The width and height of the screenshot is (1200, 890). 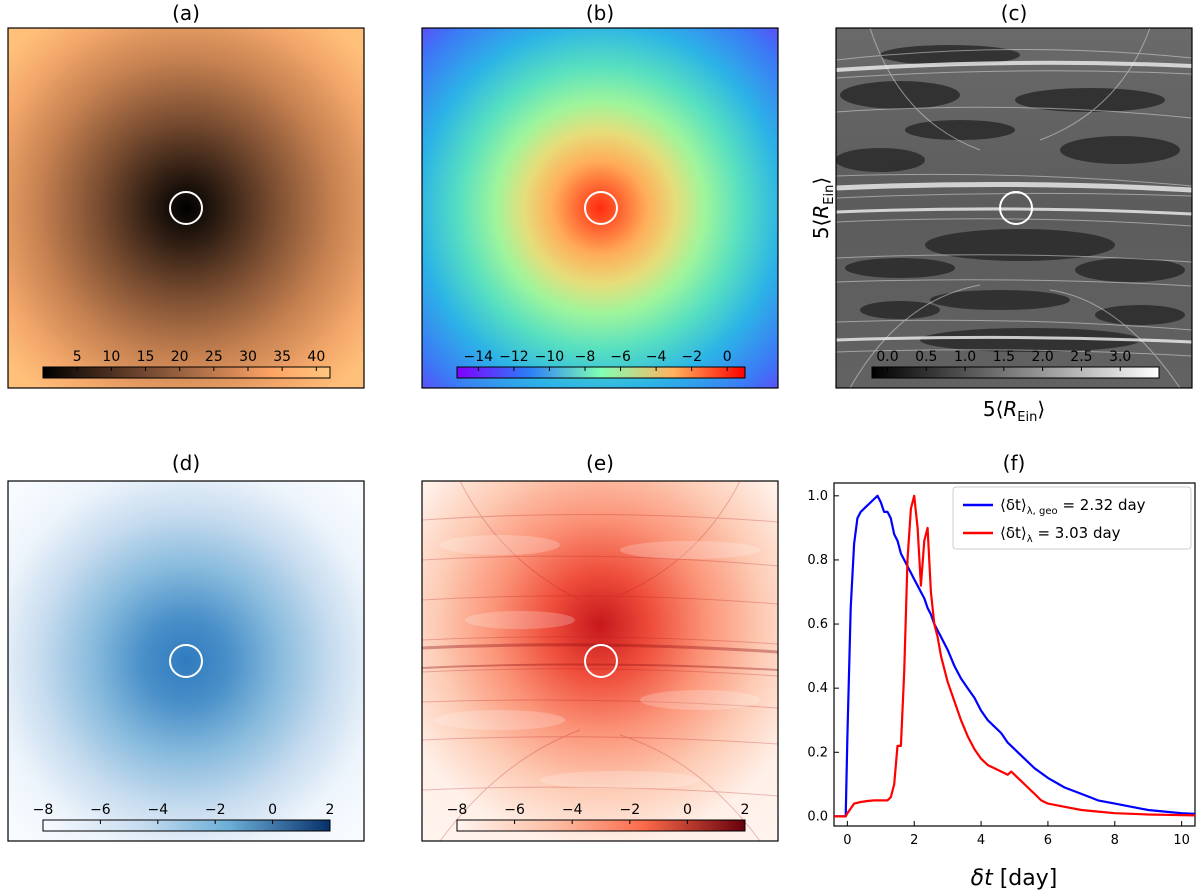 What do you see at coordinates (1120, 357) in the screenshot?
I see `colorbar-tick-label: 3.0` at bounding box center [1120, 357].